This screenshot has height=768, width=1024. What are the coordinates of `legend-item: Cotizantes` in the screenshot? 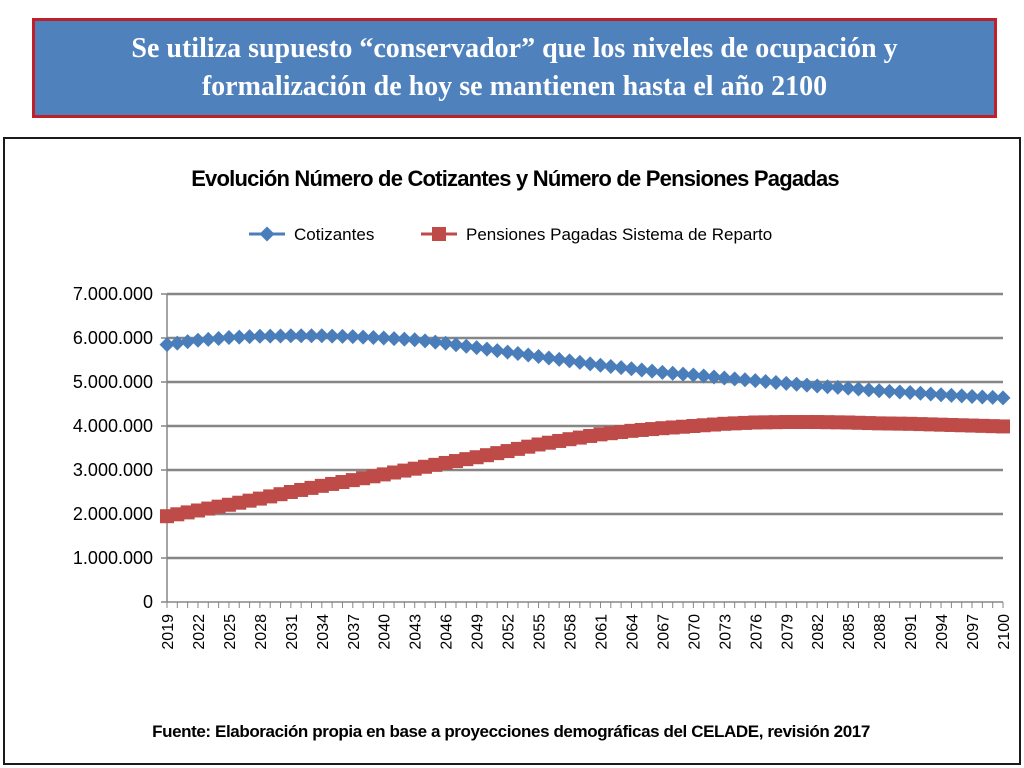 It's located at (311, 234).